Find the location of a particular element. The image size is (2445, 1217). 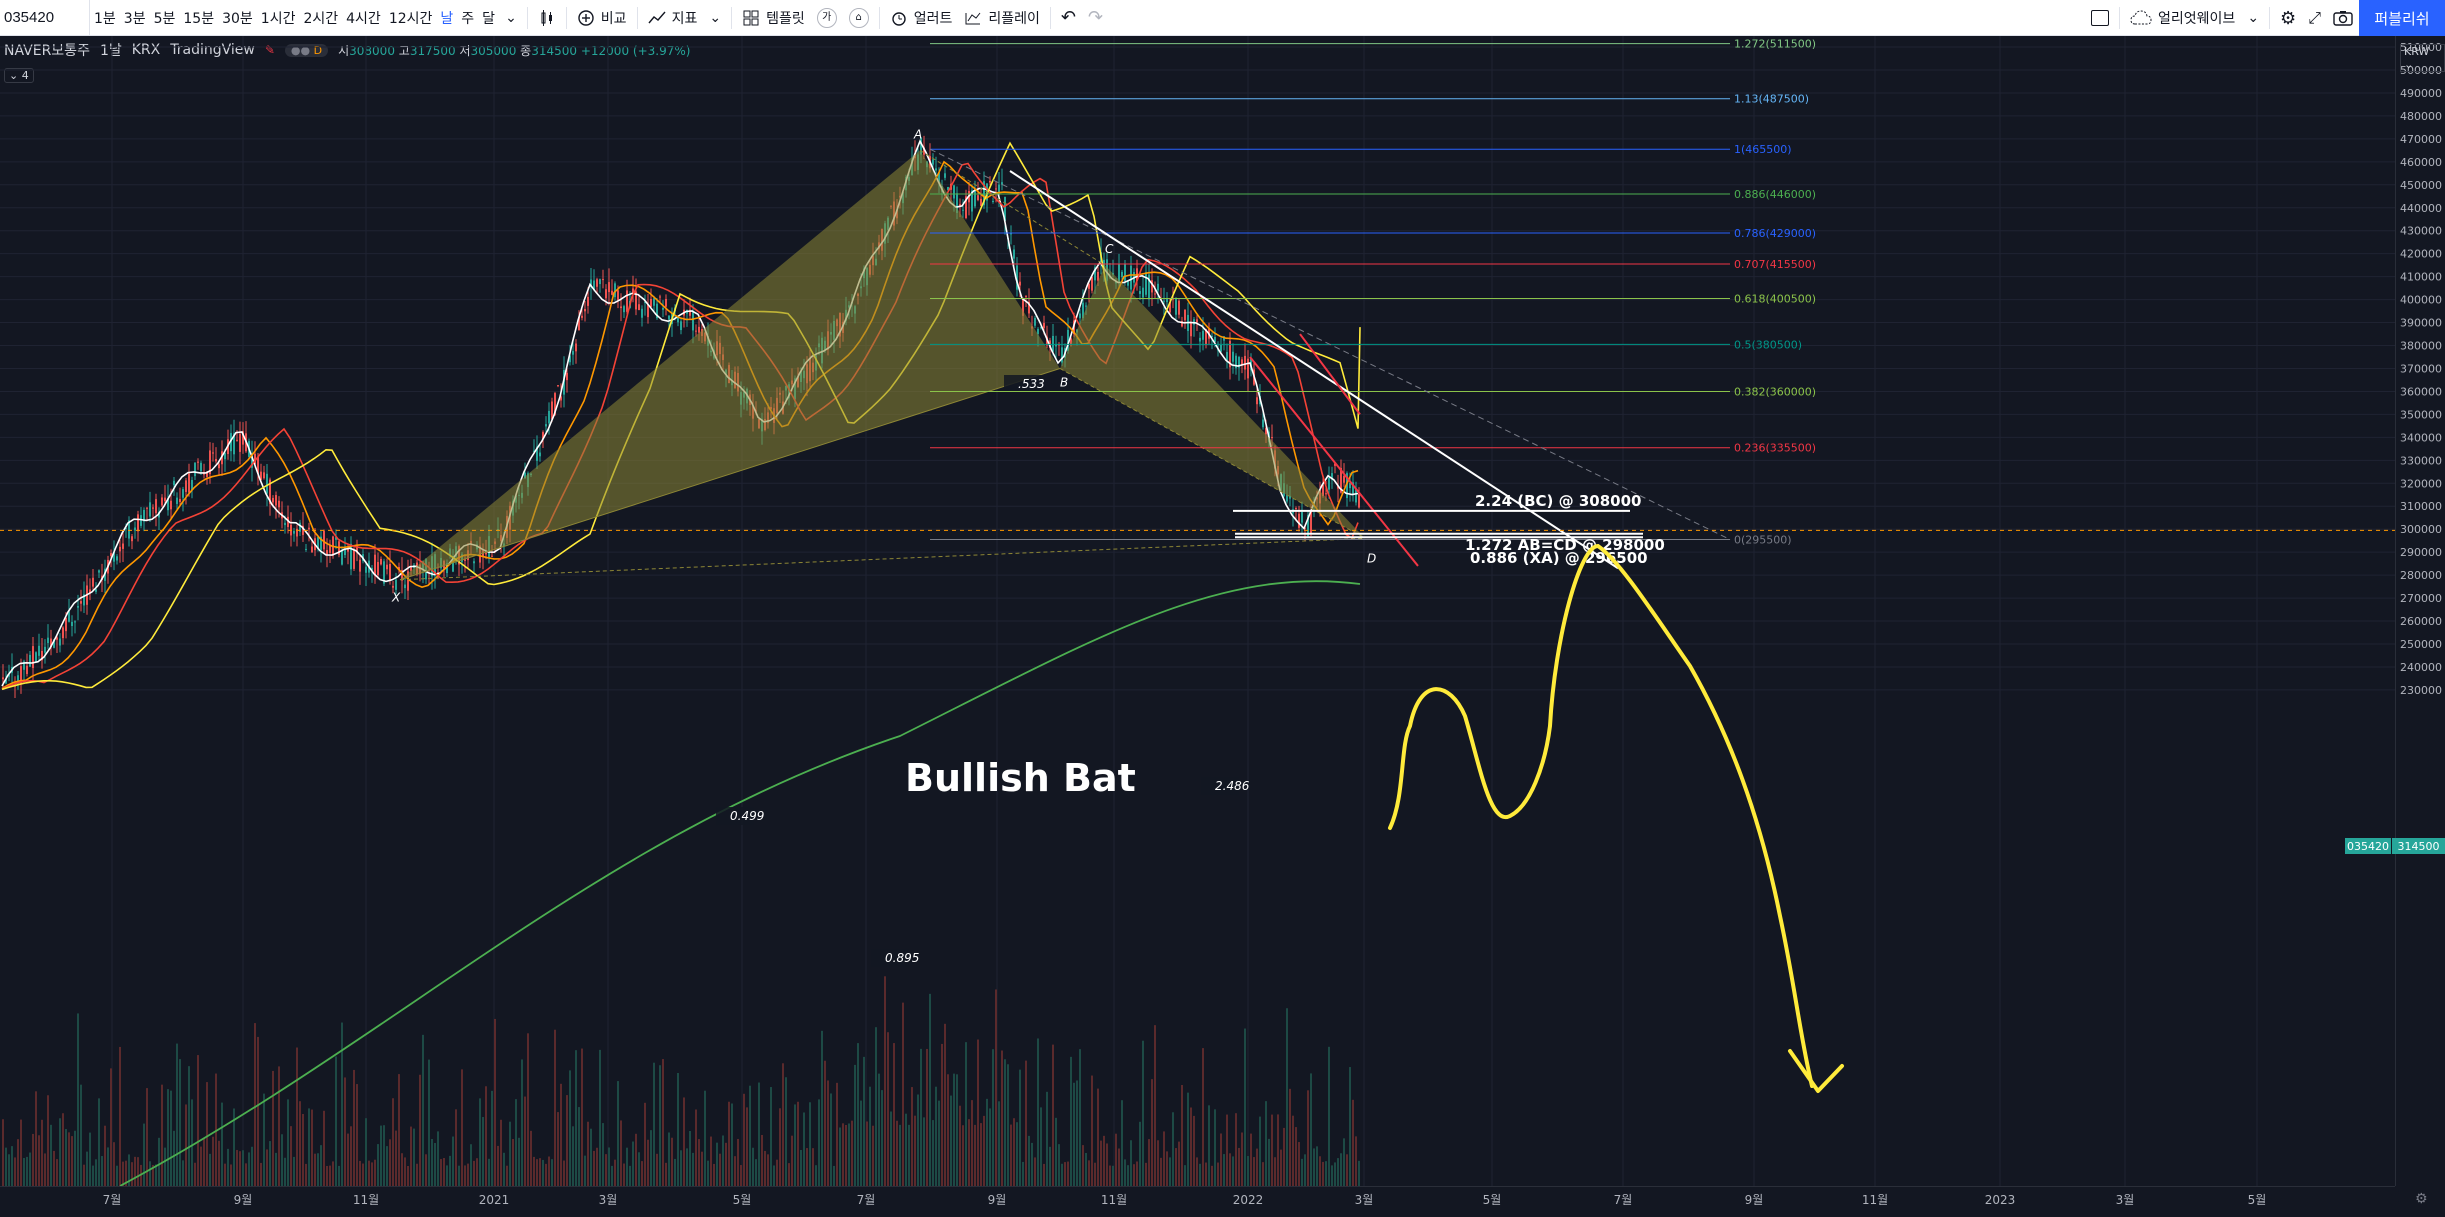

axis-settings-gear-icon: ⚙ is located at coordinates (2421, 1199).